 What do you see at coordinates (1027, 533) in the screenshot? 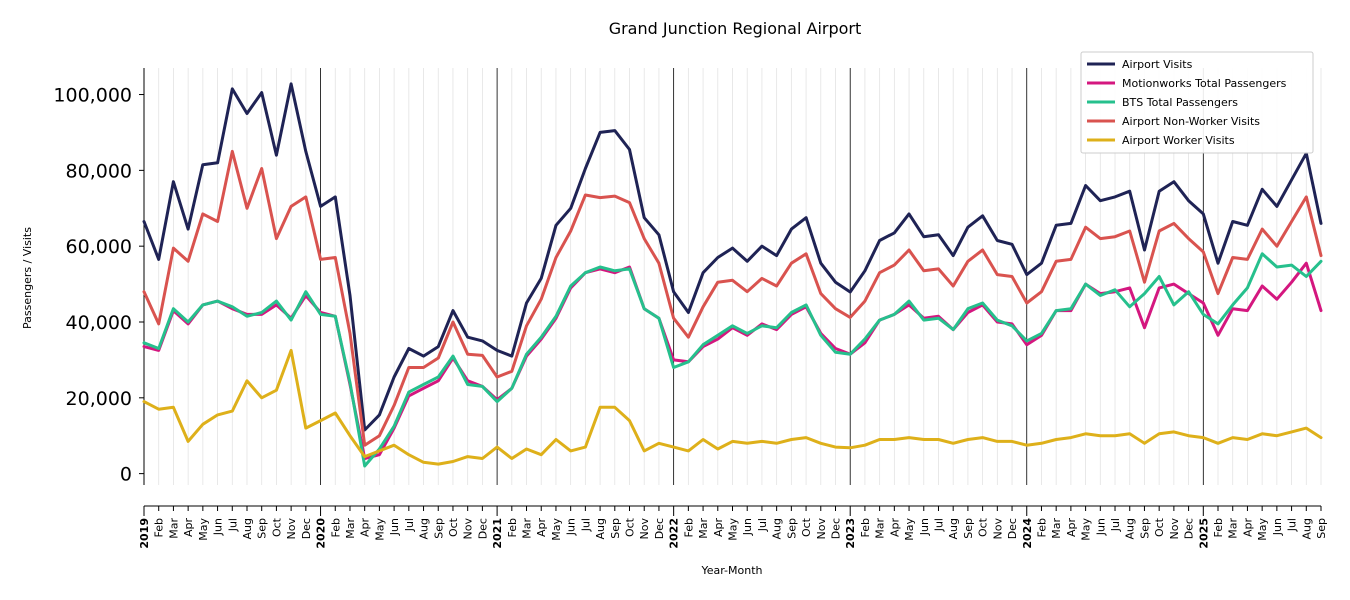
I see `x-tick-label: 2024` at bounding box center [1027, 533].